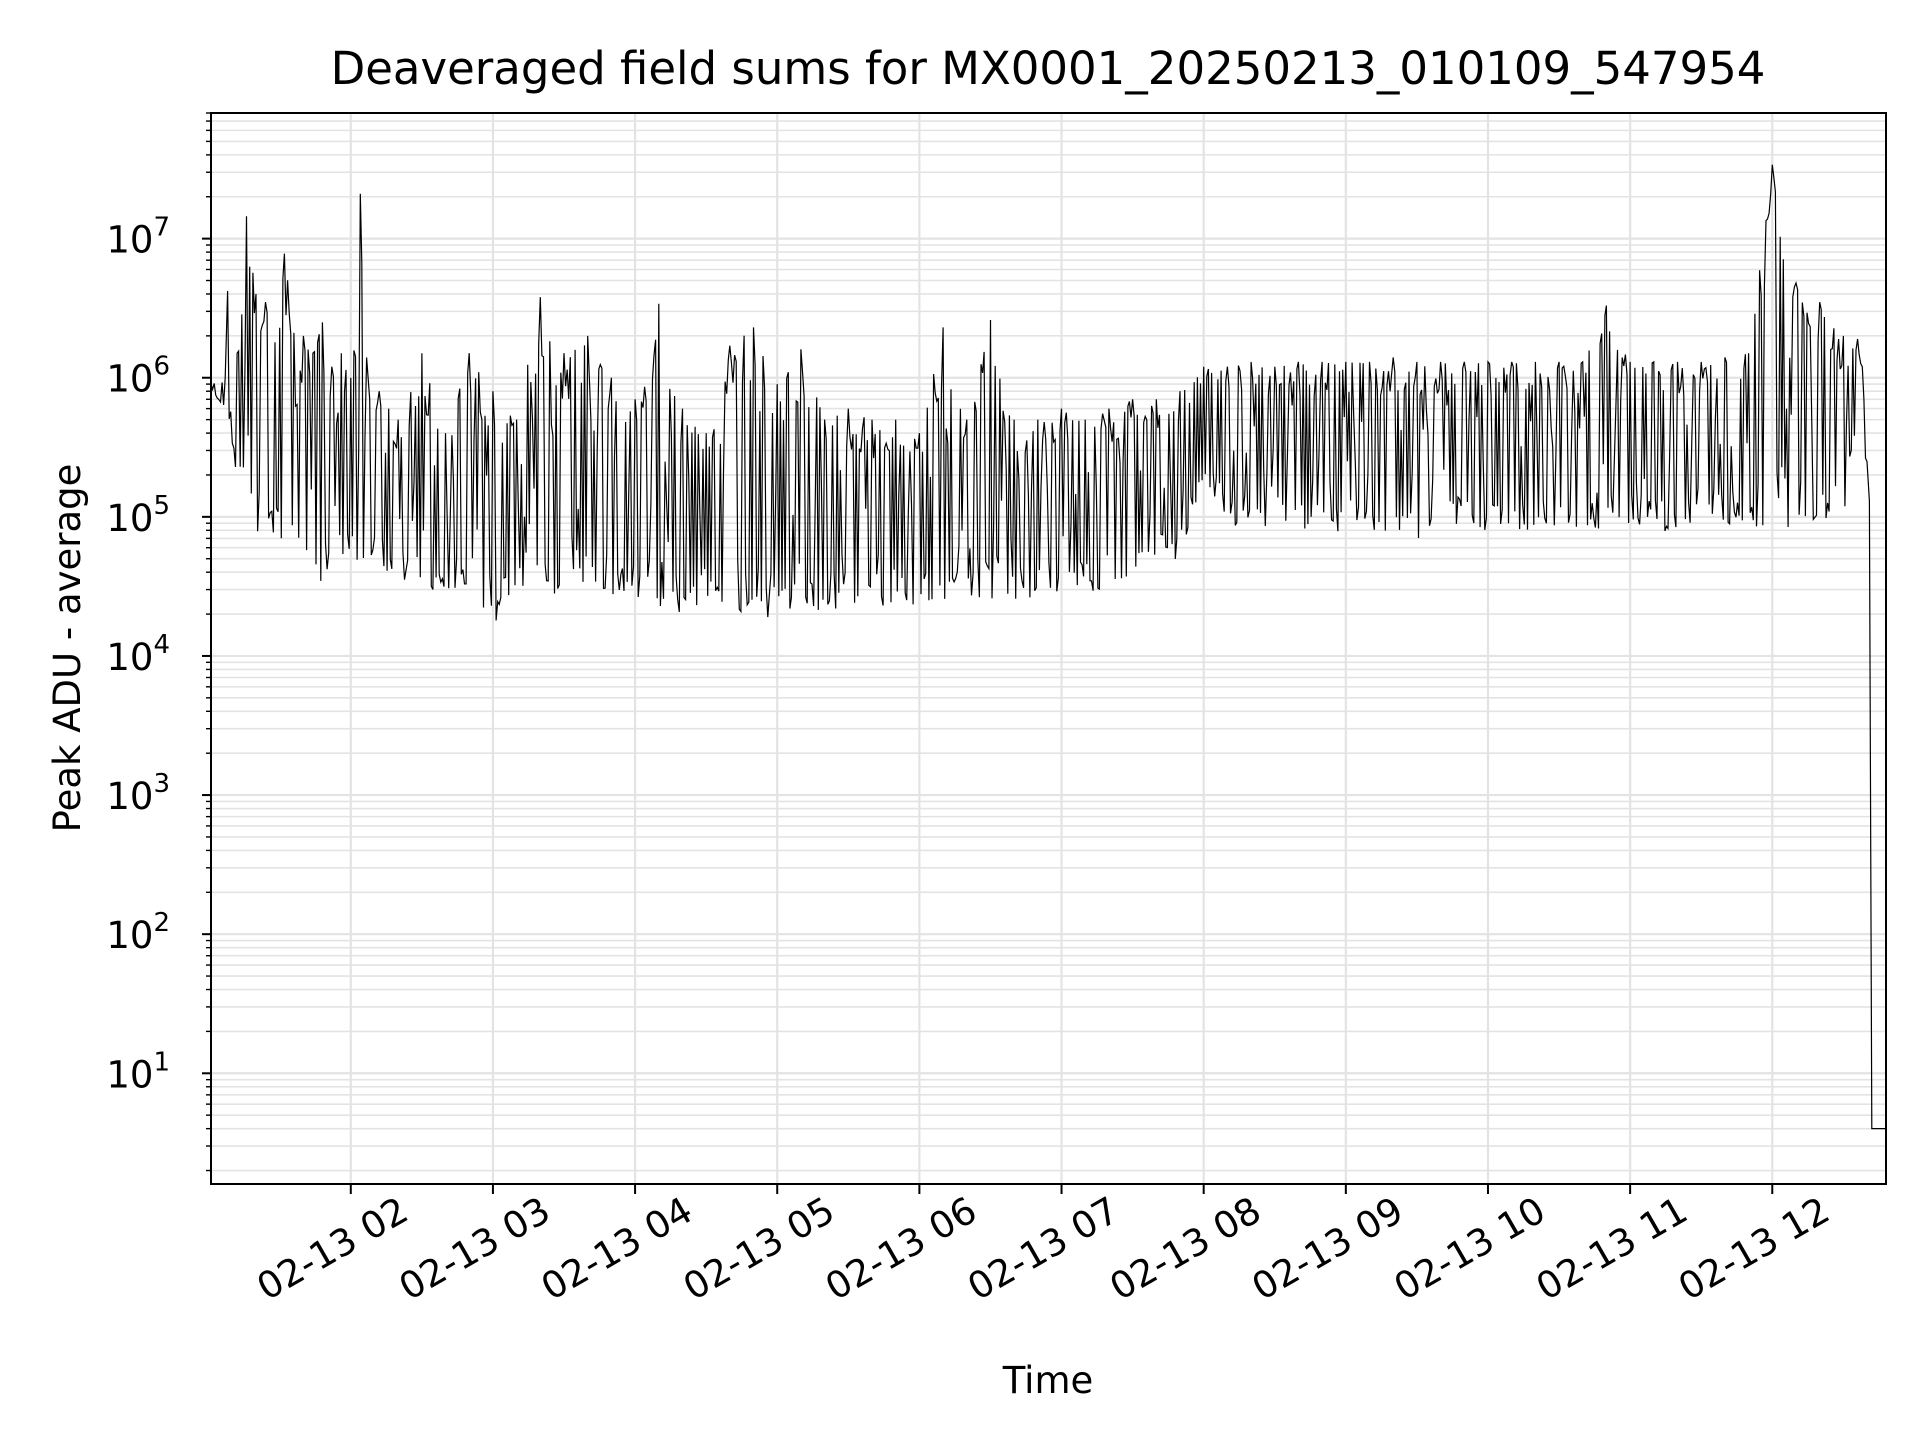 Image resolution: width=1920 pixels, height=1440 pixels. Describe the element at coordinates (138, 932) in the screenshot. I see `y-tick-label: 10²` at that location.